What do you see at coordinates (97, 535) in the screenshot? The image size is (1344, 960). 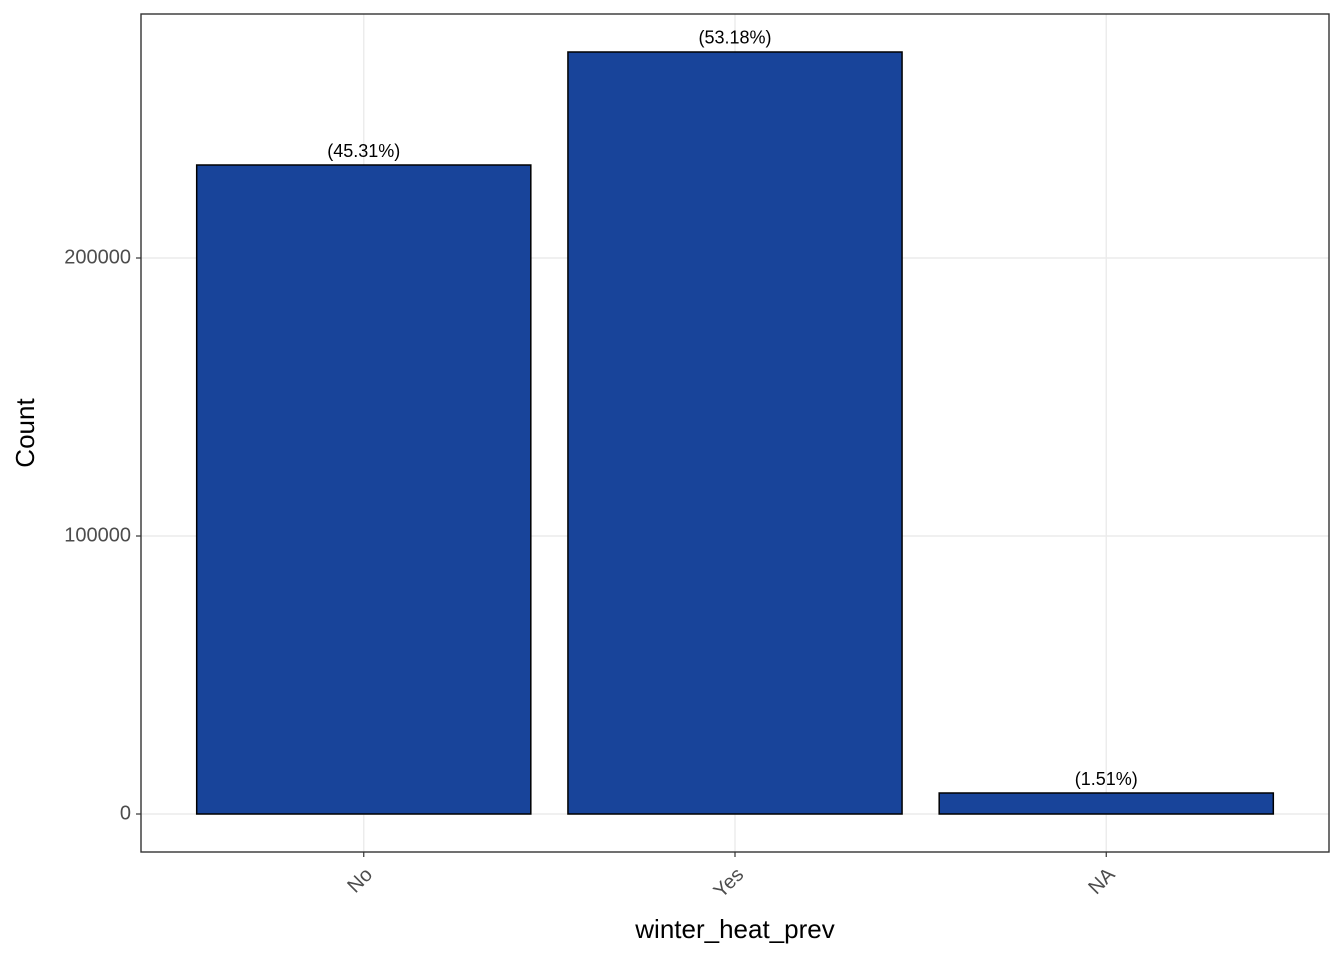 I see `y-tick-label: 100000` at bounding box center [97, 535].